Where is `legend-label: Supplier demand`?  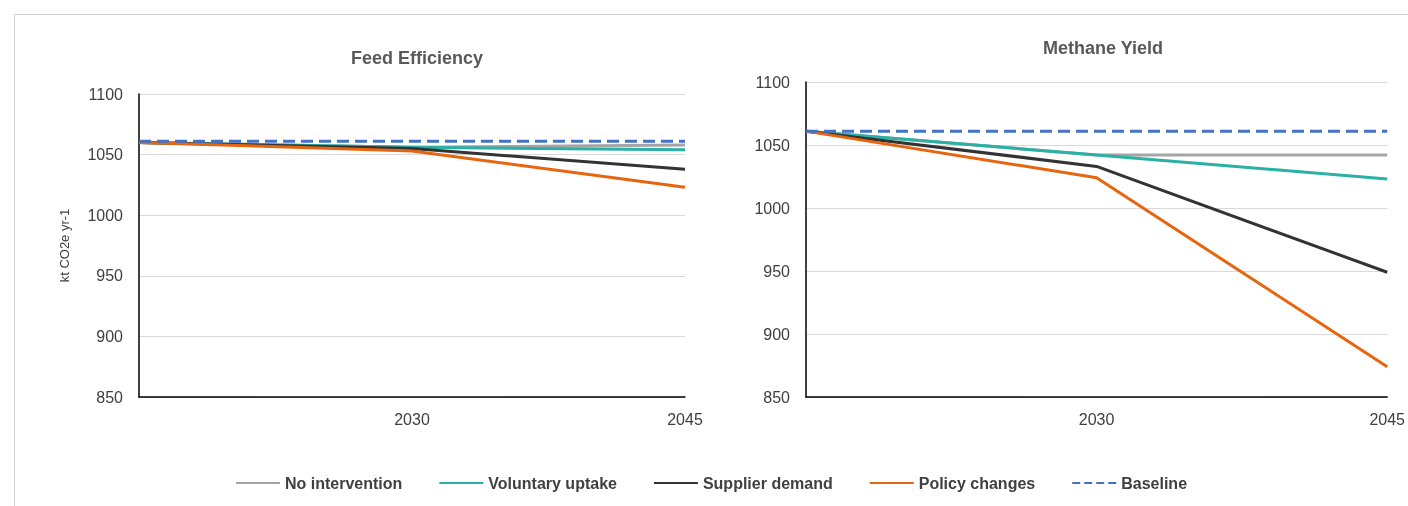
legend-label: Supplier demand is located at coordinates (767, 483).